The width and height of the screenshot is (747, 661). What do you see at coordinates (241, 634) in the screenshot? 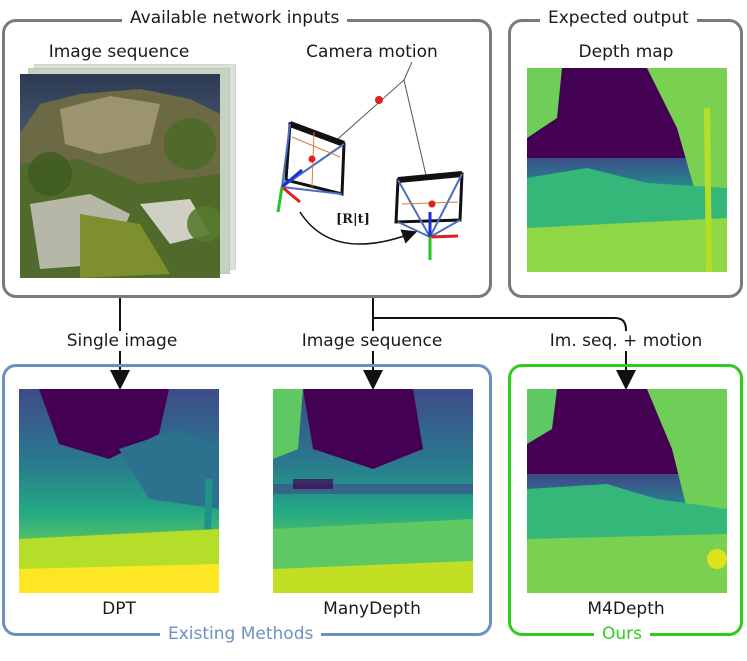
I see `existing-methods-title: Existing Methods` at bounding box center [241, 634].